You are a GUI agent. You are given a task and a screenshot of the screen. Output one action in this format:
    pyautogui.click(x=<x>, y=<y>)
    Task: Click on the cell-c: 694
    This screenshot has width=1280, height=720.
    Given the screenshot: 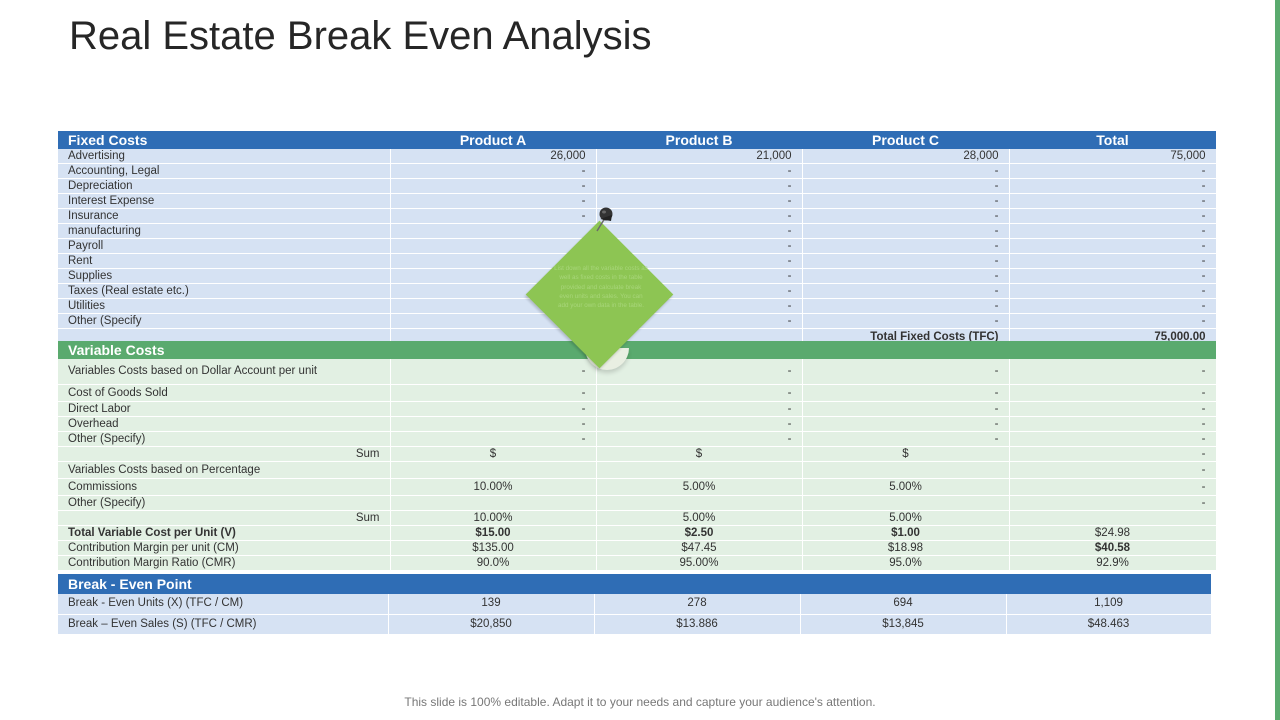 What is the action you would take?
    pyautogui.click(x=903, y=604)
    